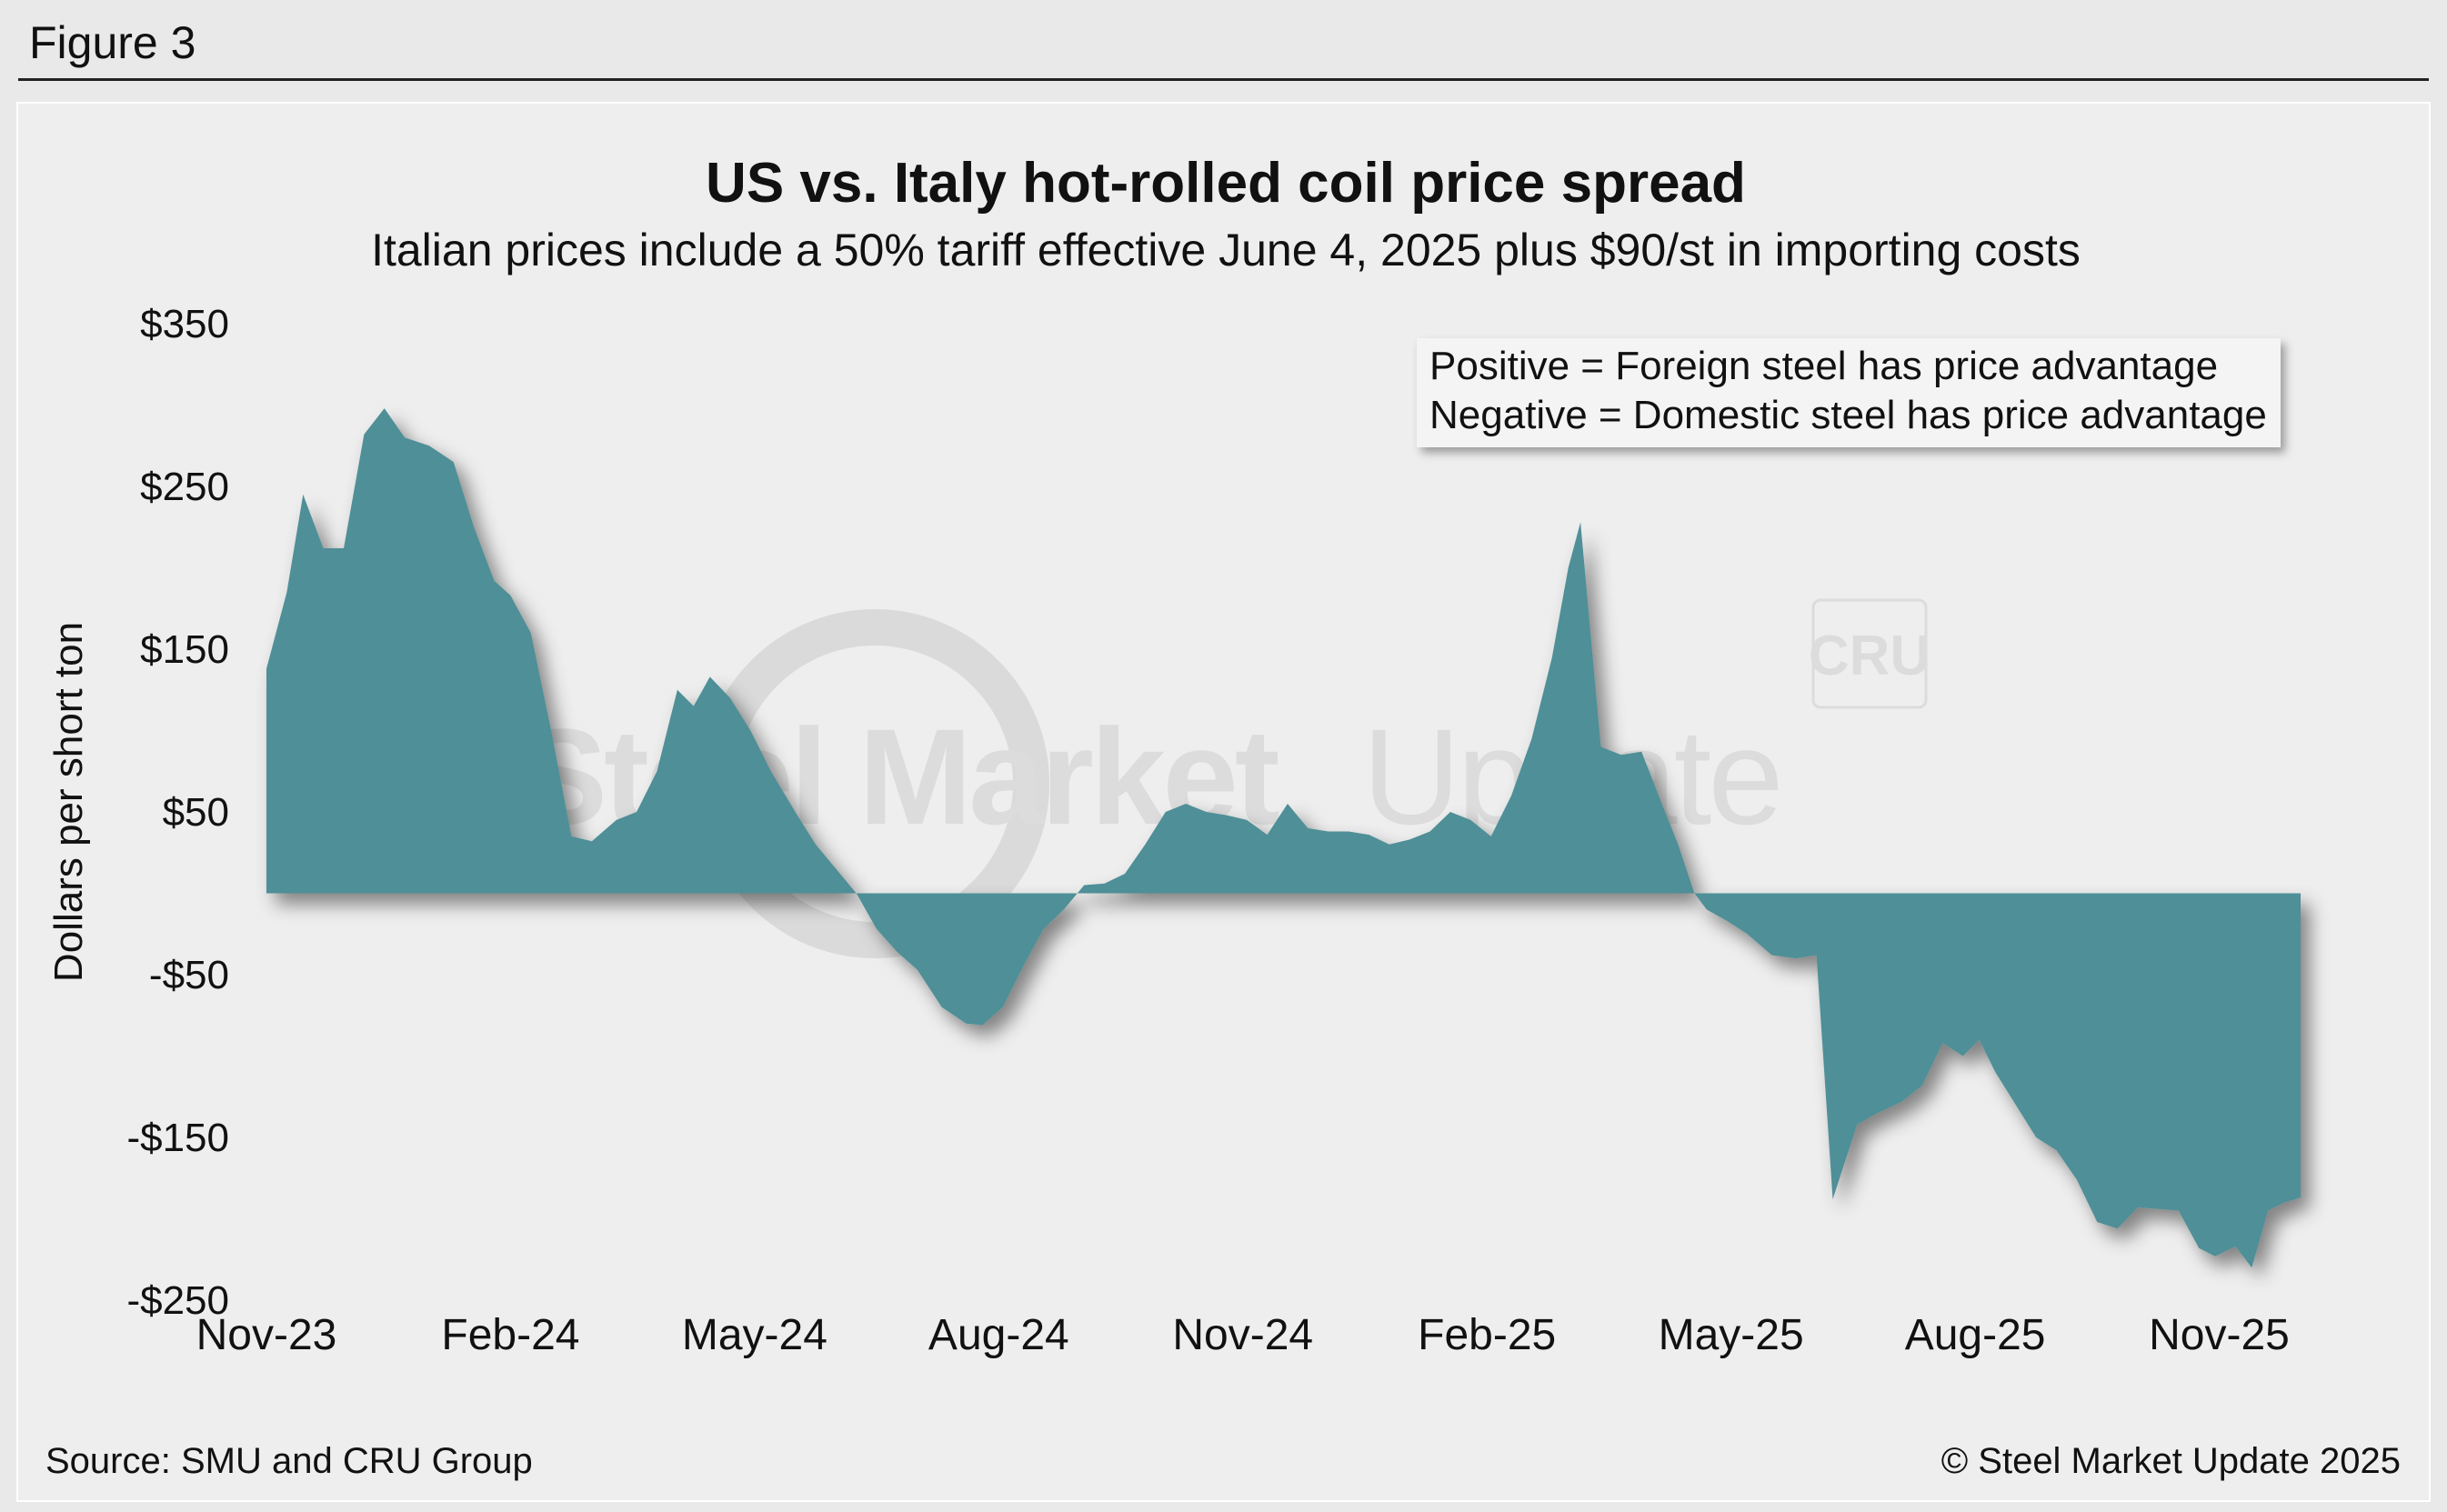  Describe the element at coordinates (178, 1300) in the screenshot. I see `y-tick-label: -$250` at that location.